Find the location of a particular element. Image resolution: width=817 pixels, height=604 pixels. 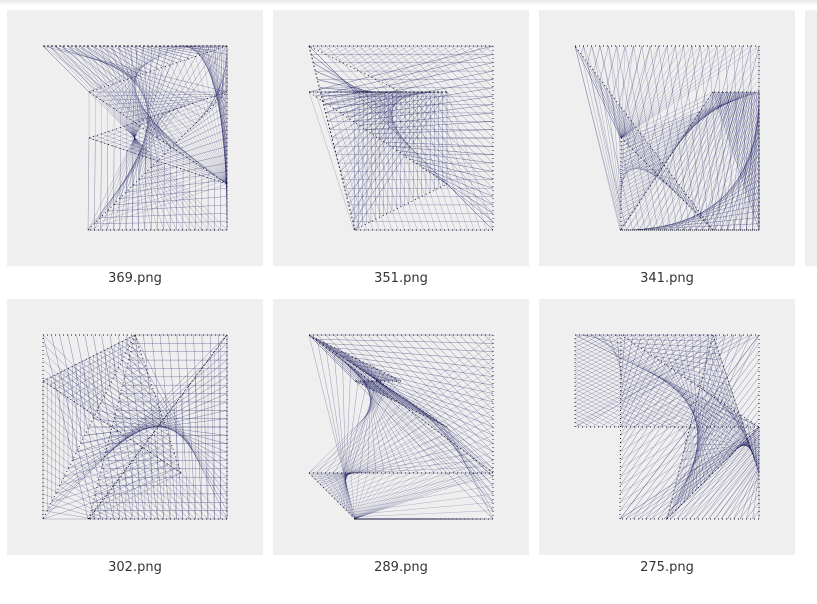

thumbnail-caption: 289.png is located at coordinates (401, 567).